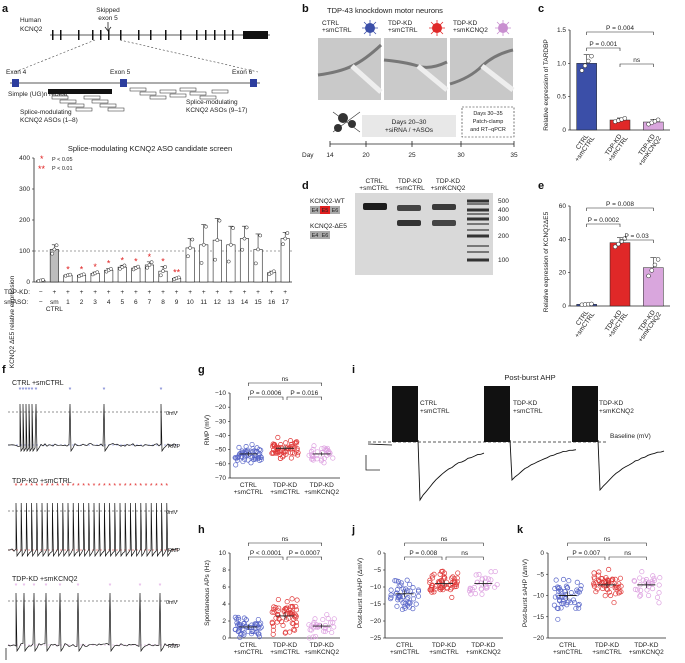 The width and height of the screenshot is (685, 663). Describe the element at coordinates (245, 302) in the screenshot. I see `smaso-label: 14` at that location.